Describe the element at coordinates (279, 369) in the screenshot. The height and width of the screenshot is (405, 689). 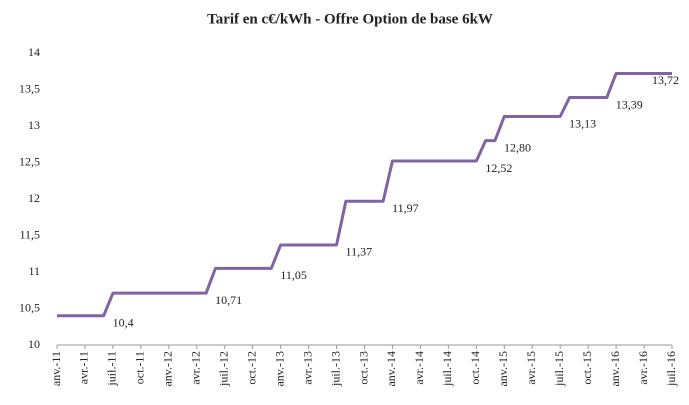
I see `x-tick-label: anv.-13` at that location.